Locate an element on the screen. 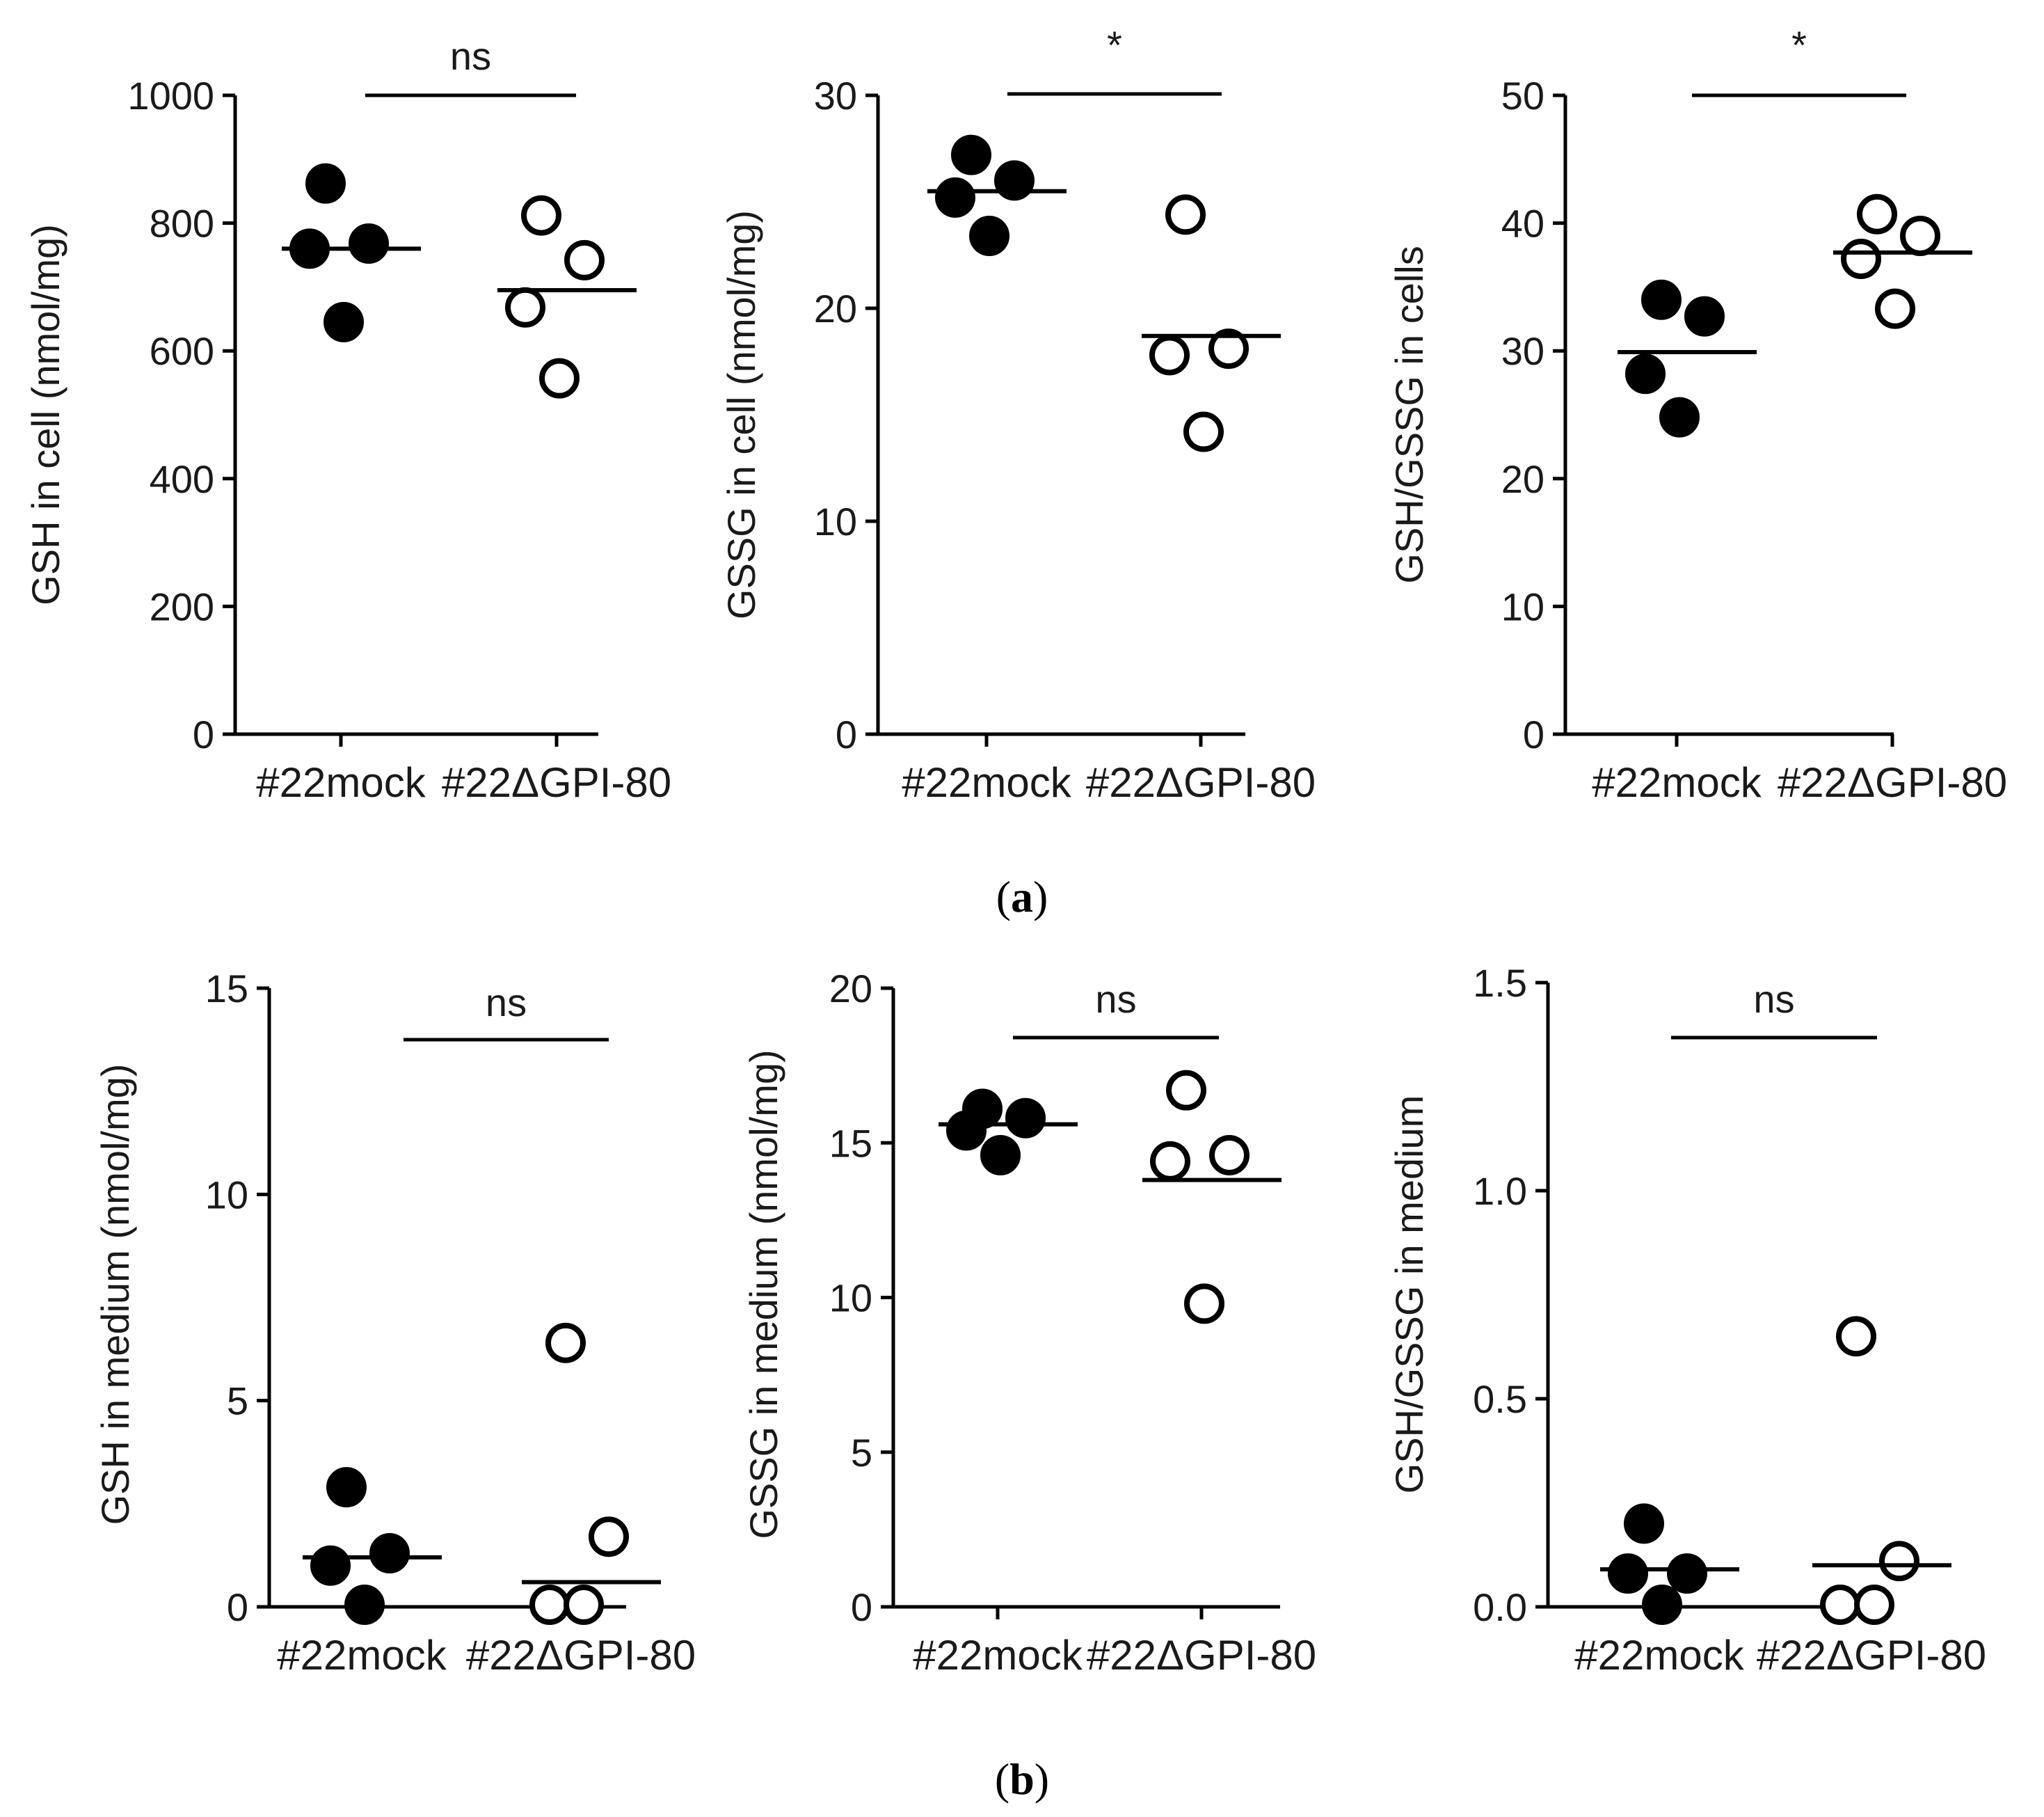 The height and width of the screenshot is (1817, 2044). y-tick-label: 1000 is located at coordinates (170, 96).